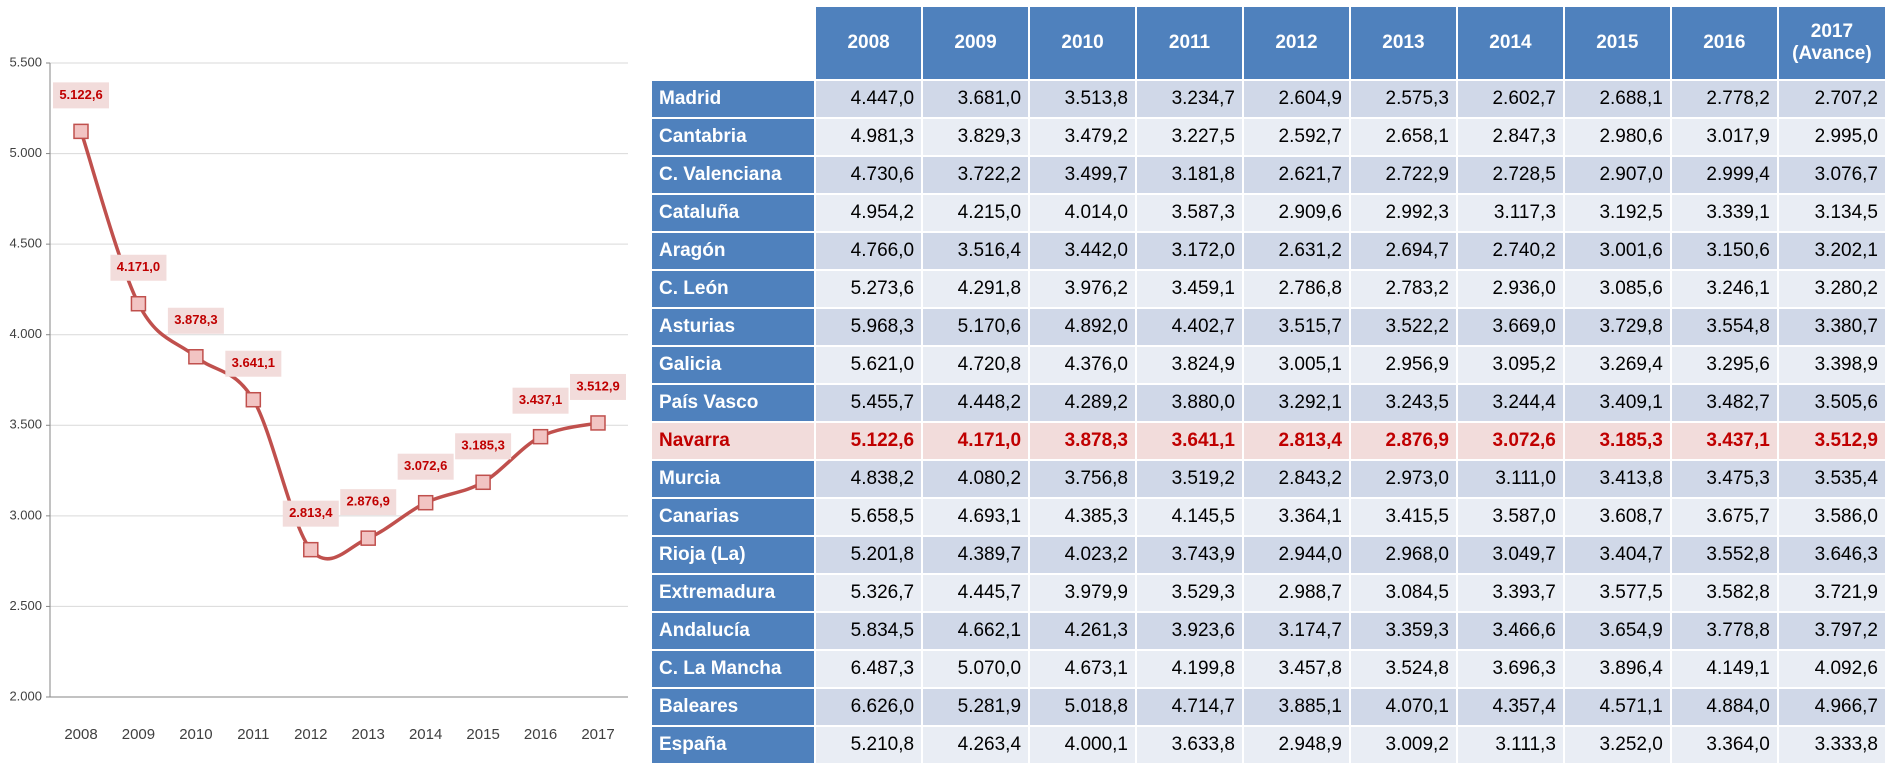 This screenshot has width=1887, height=767. What do you see at coordinates (869, 517) in the screenshot?
I see `table-cell: 5.658,5` at bounding box center [869, 517].